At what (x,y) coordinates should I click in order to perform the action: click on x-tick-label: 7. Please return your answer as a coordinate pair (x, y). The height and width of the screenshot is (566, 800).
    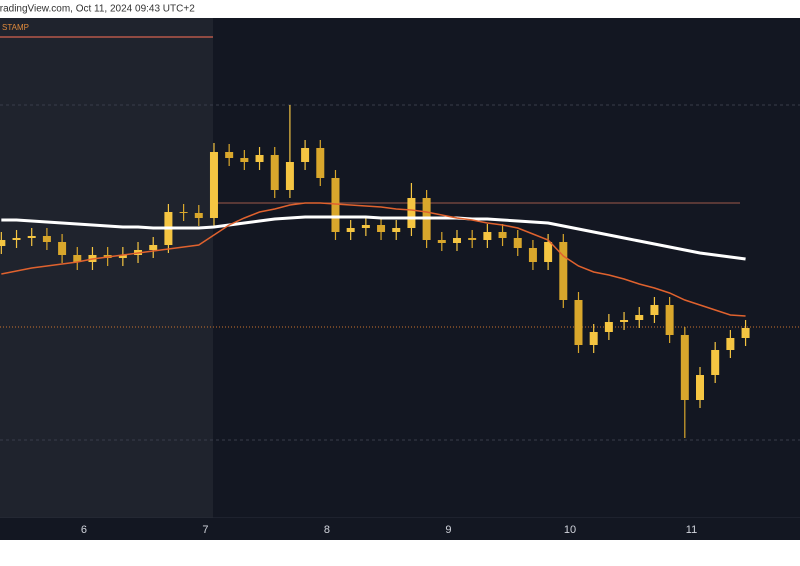
    Looking at the image, I should click on (205, 530).